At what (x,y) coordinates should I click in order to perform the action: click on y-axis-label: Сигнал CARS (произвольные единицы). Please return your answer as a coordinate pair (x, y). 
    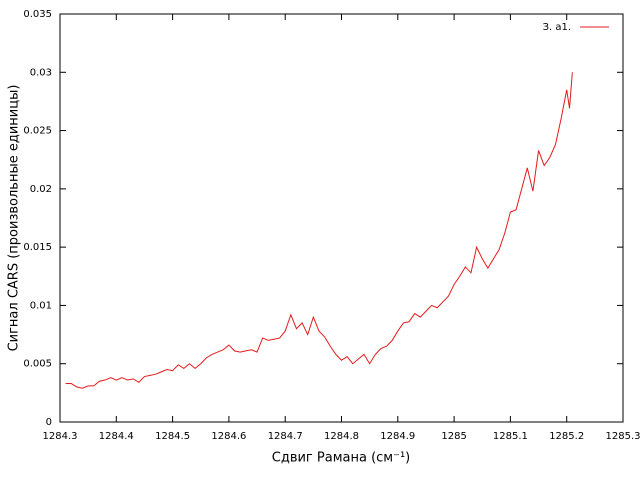
    Looking at the image, I should click on (14, 218).